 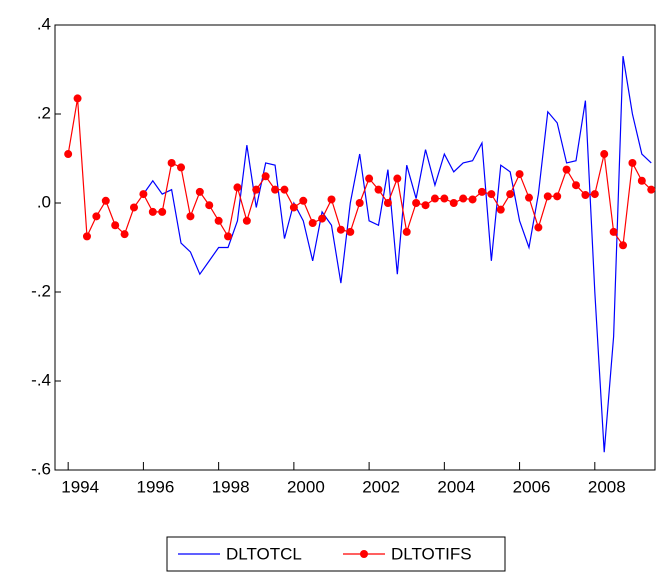 What do you see at coordinates (231, 486) in the screenshot?
I see `x-tick-label: 1998` at bounding box center [231, 486].